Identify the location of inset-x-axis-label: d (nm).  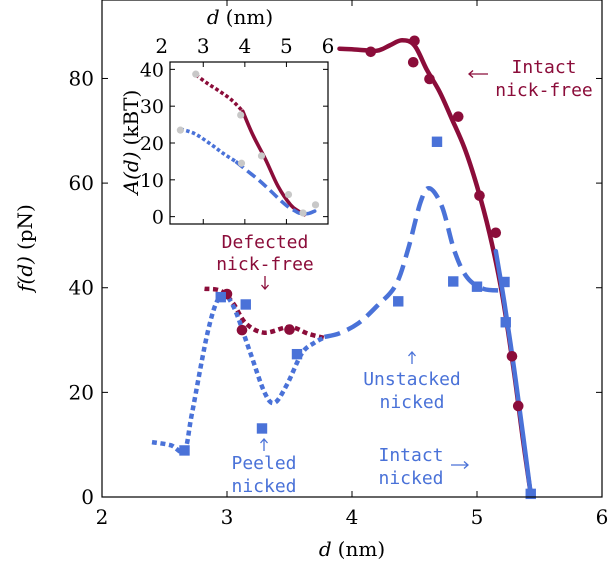
(240, 17).